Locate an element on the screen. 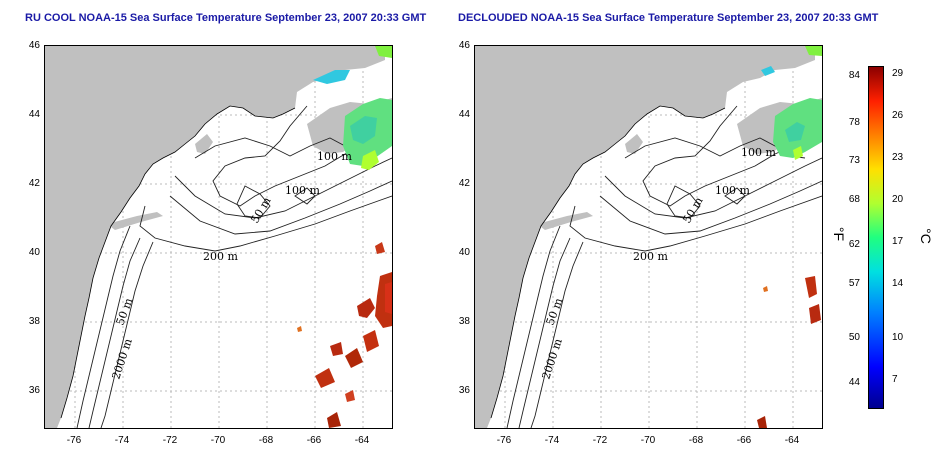  temperature-colorbar is located at coordinates (876, 237).